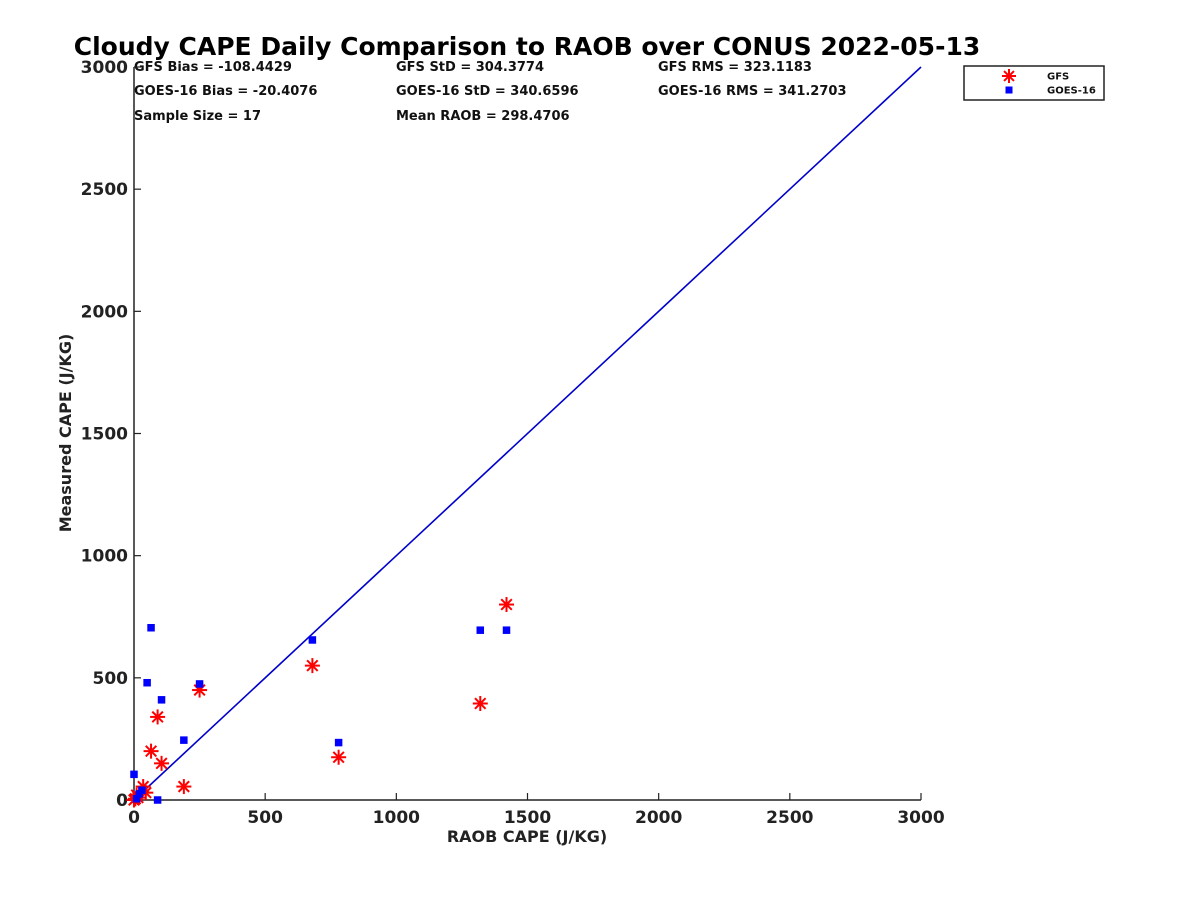 Image resolution: width=1200 pixels, height=900 pixels. I want to click on legend-box, so click(1034, 83).